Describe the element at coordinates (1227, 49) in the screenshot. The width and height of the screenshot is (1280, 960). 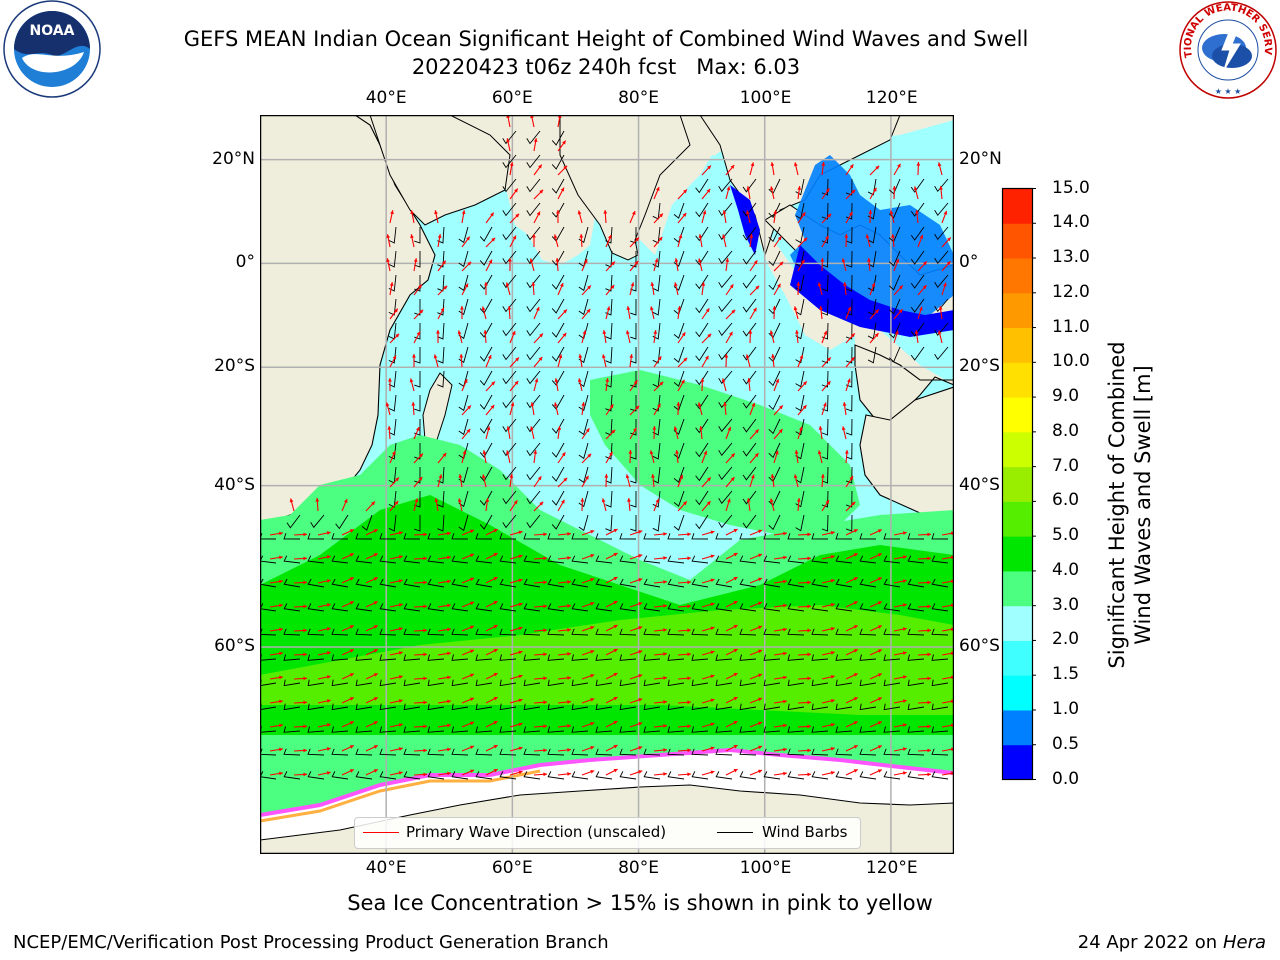
I see `nws-logo: NATIONAL WEATHER SERVICE ★ ★ ★` at that location.